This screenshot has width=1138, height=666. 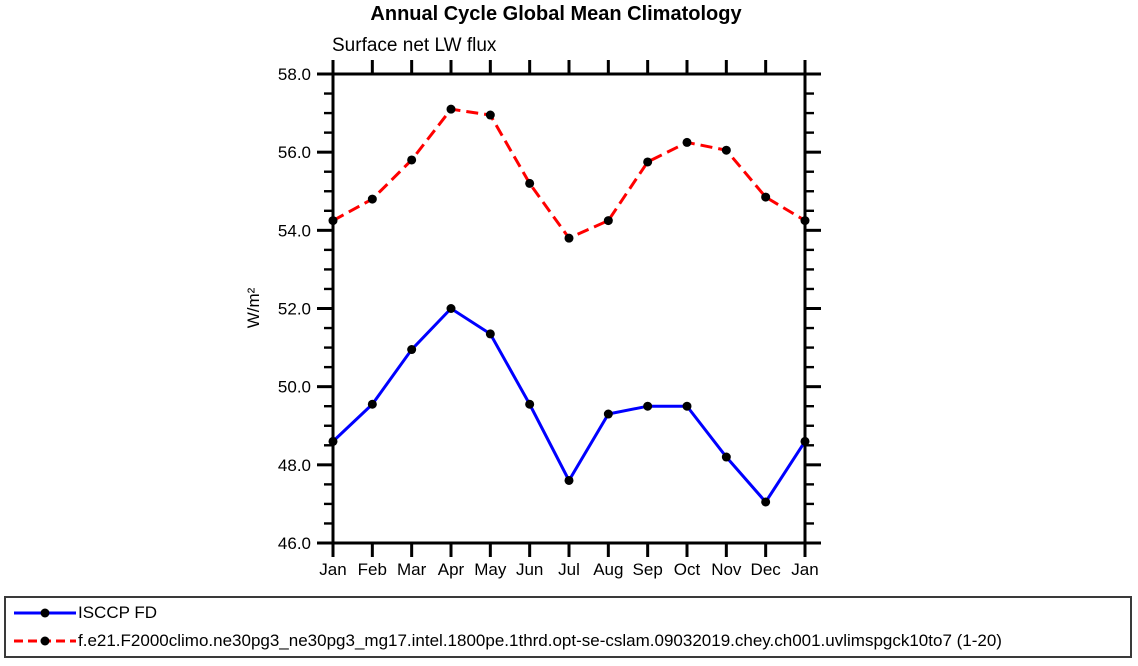 What do you see at coordinates (294, 543) in the screenshot?
I see `y-tick-label: 46.0` at bounding box center [294, 543].